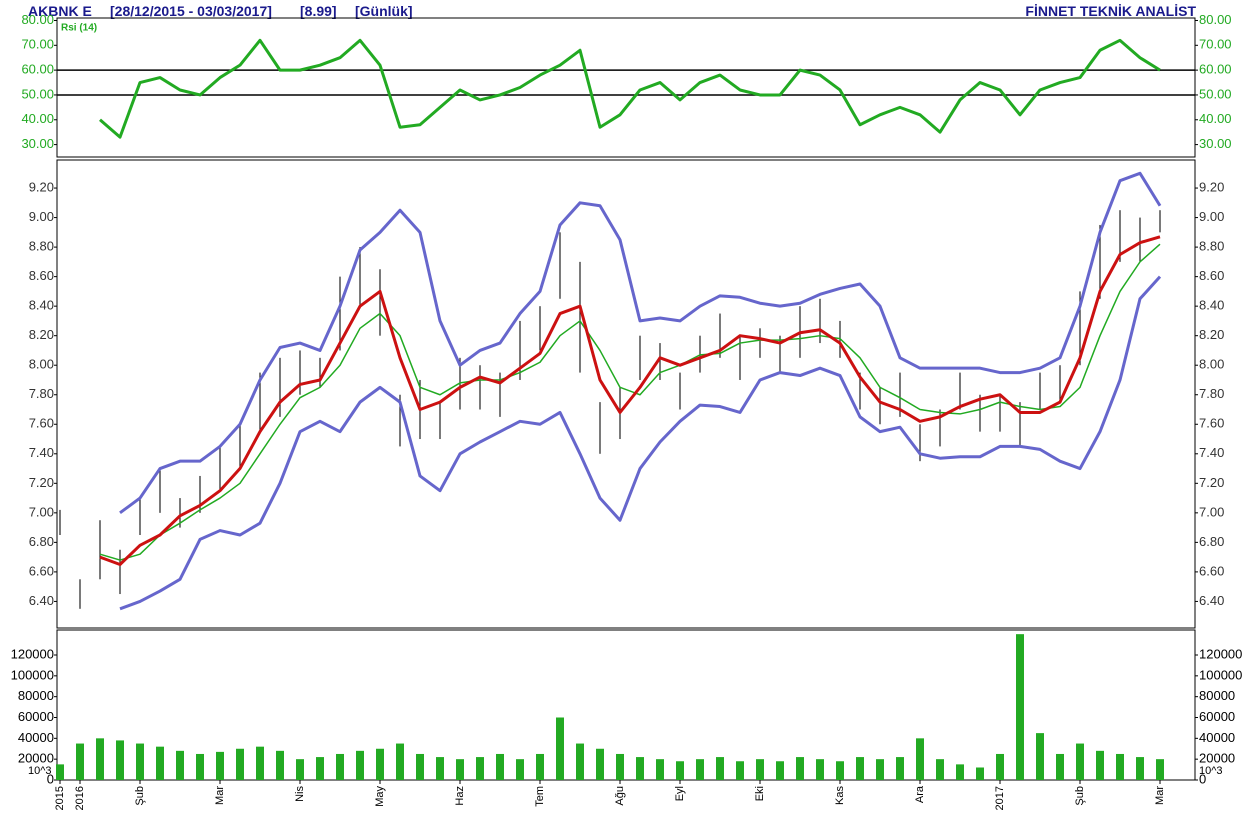 Image resolution: width=1251 pixels, height=822 pixels. Describe the element at coordinates (41, 275) in the screenshot. I see `y-tick-label: 8.60` at that location.